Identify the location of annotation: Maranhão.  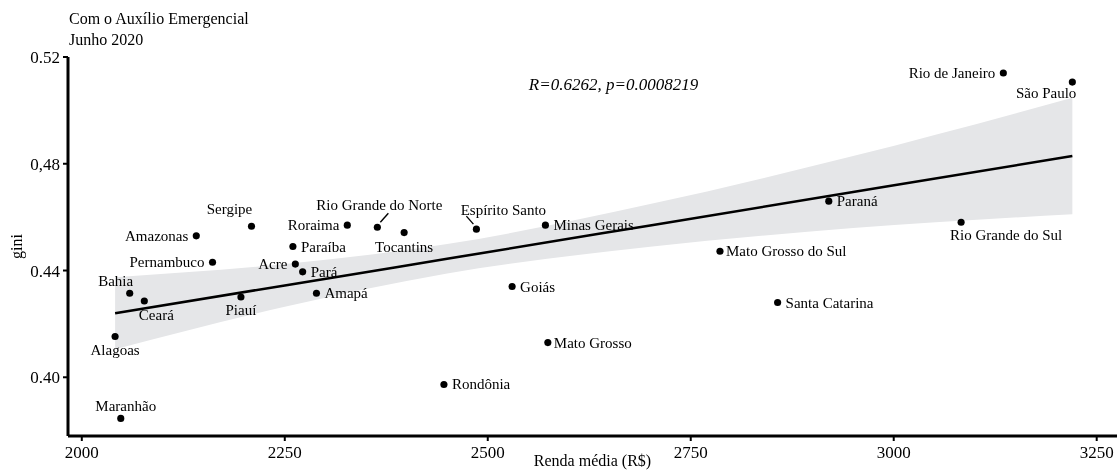
(126, 406).